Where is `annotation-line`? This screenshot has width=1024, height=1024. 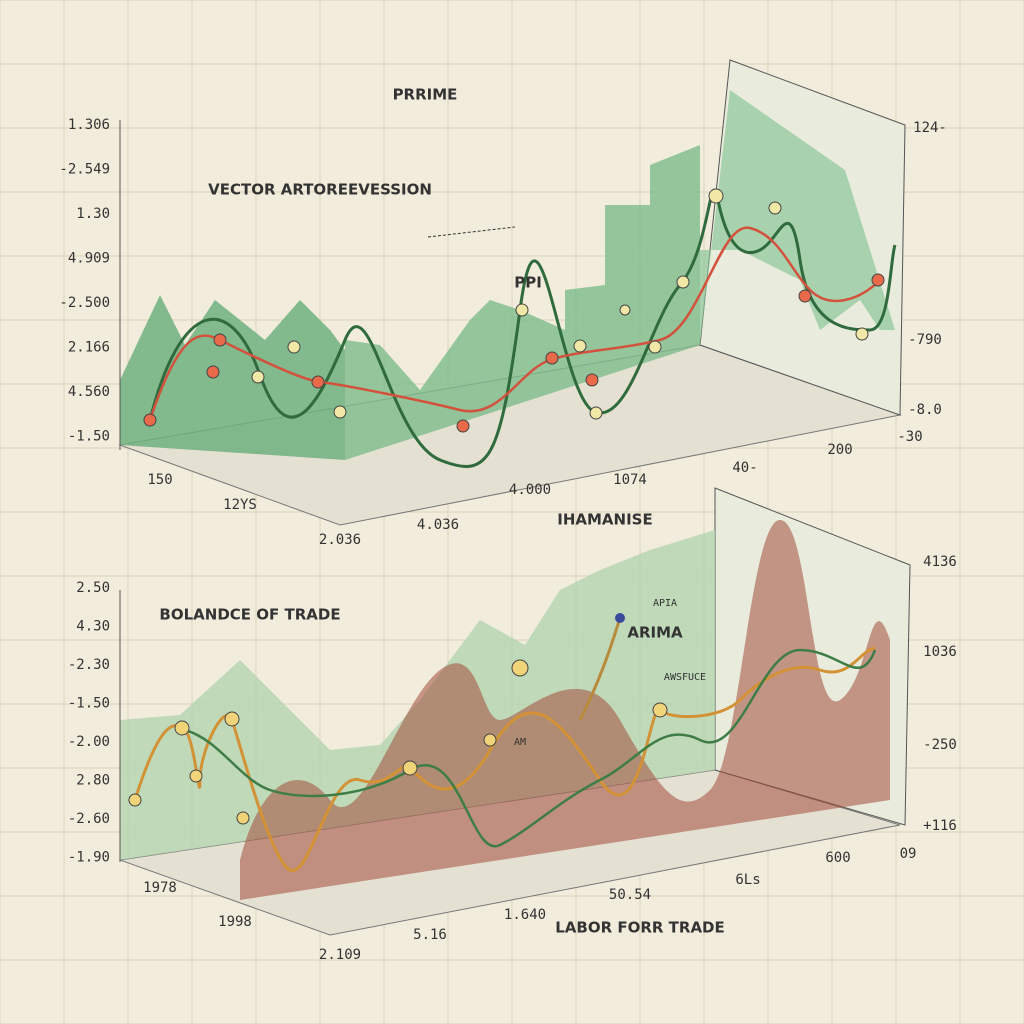 annotation-line is located at coordinates (471, 232).